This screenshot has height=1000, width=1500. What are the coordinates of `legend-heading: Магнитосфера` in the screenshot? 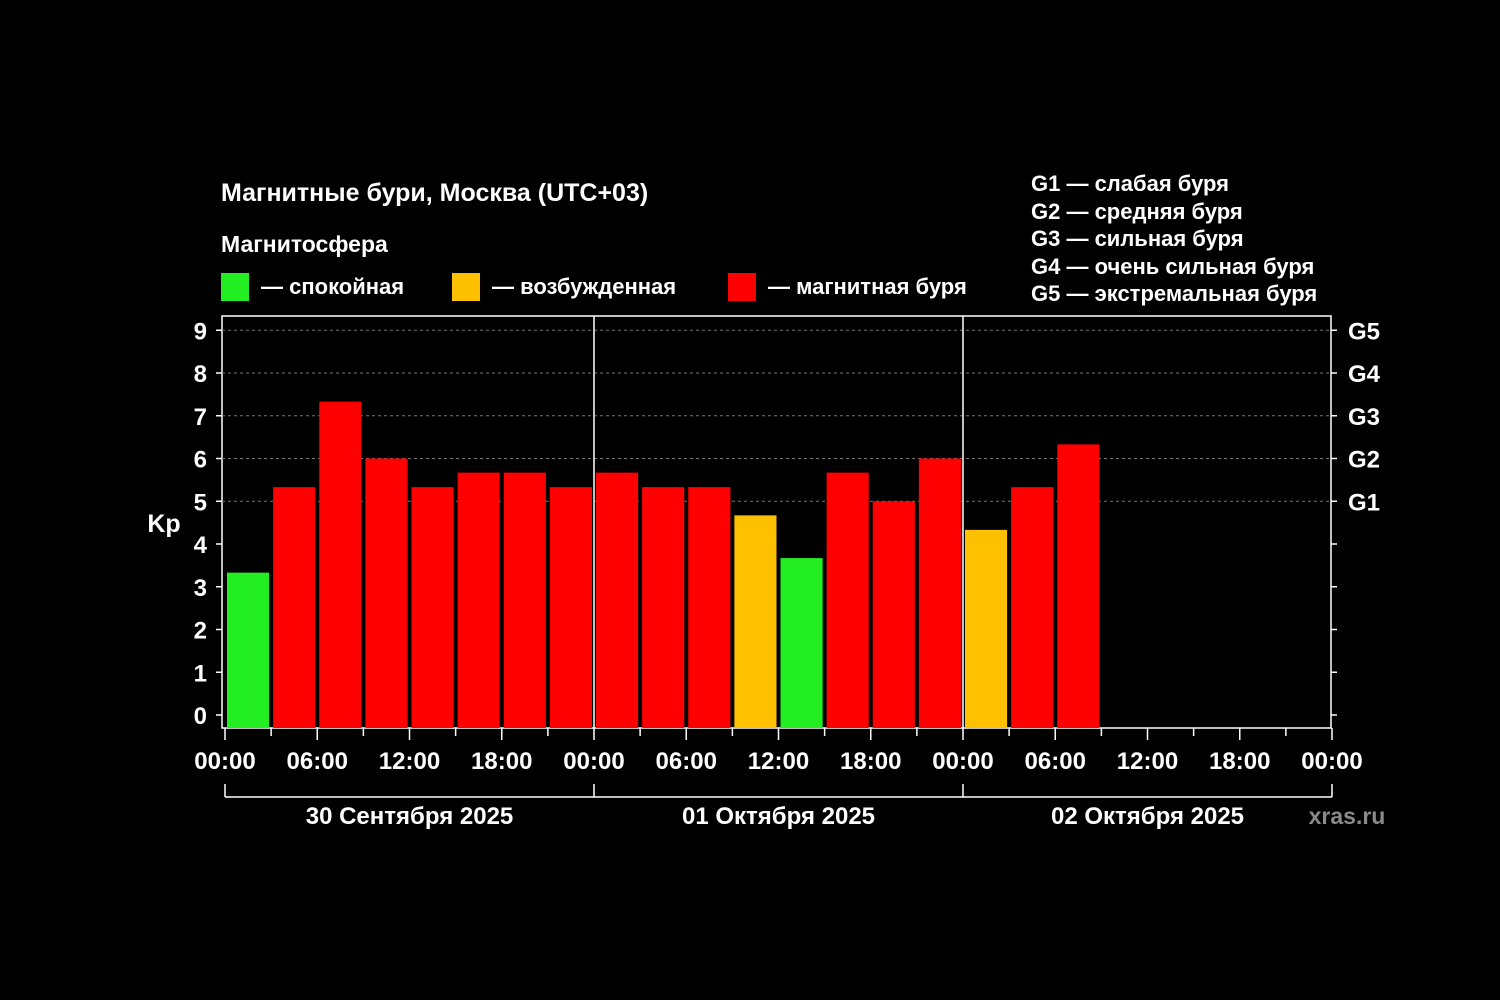 It's located at (304, 244).